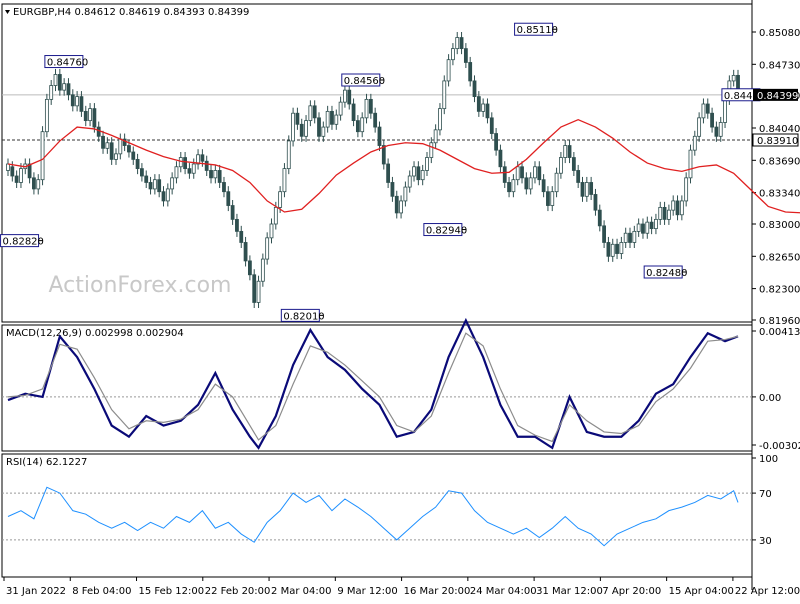 This screenshot has width=800, height=604. What do you see at coordinates (23, 242) in the screenshot?
I see `price-label-text: 0.82820` at bounding box center [23, 242].